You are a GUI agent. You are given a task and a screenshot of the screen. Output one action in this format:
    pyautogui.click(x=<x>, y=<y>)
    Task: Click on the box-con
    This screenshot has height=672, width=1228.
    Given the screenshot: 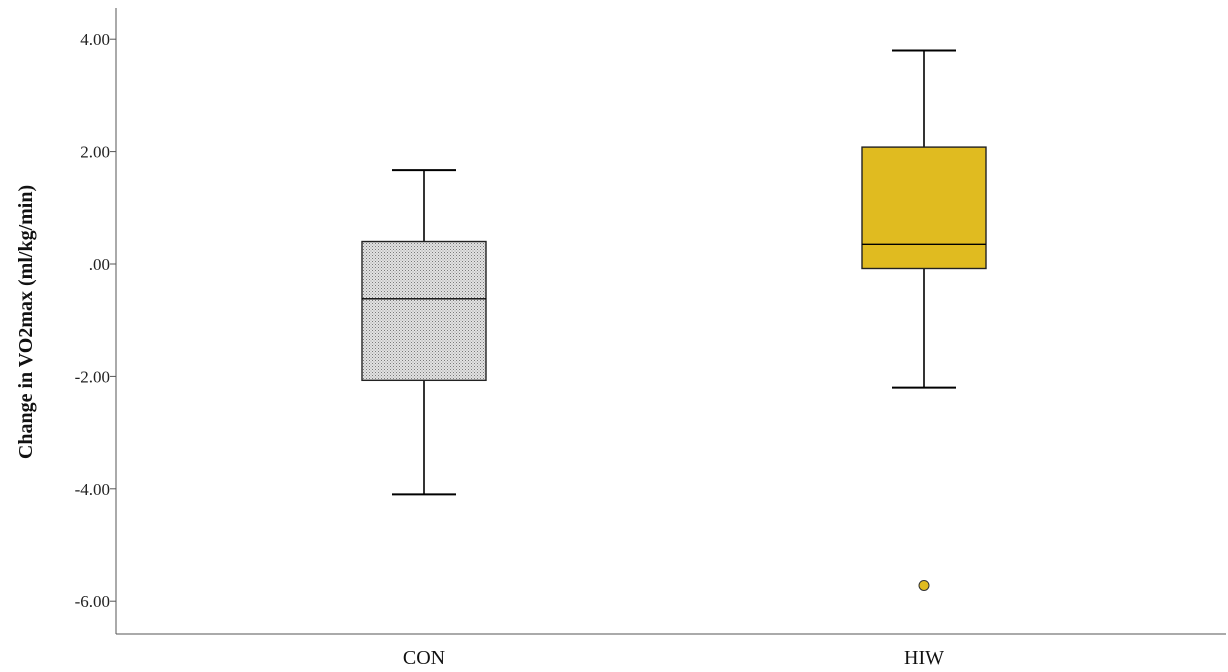 What is the action you would take?
    pyautogui.click(x=424, y=332)
    